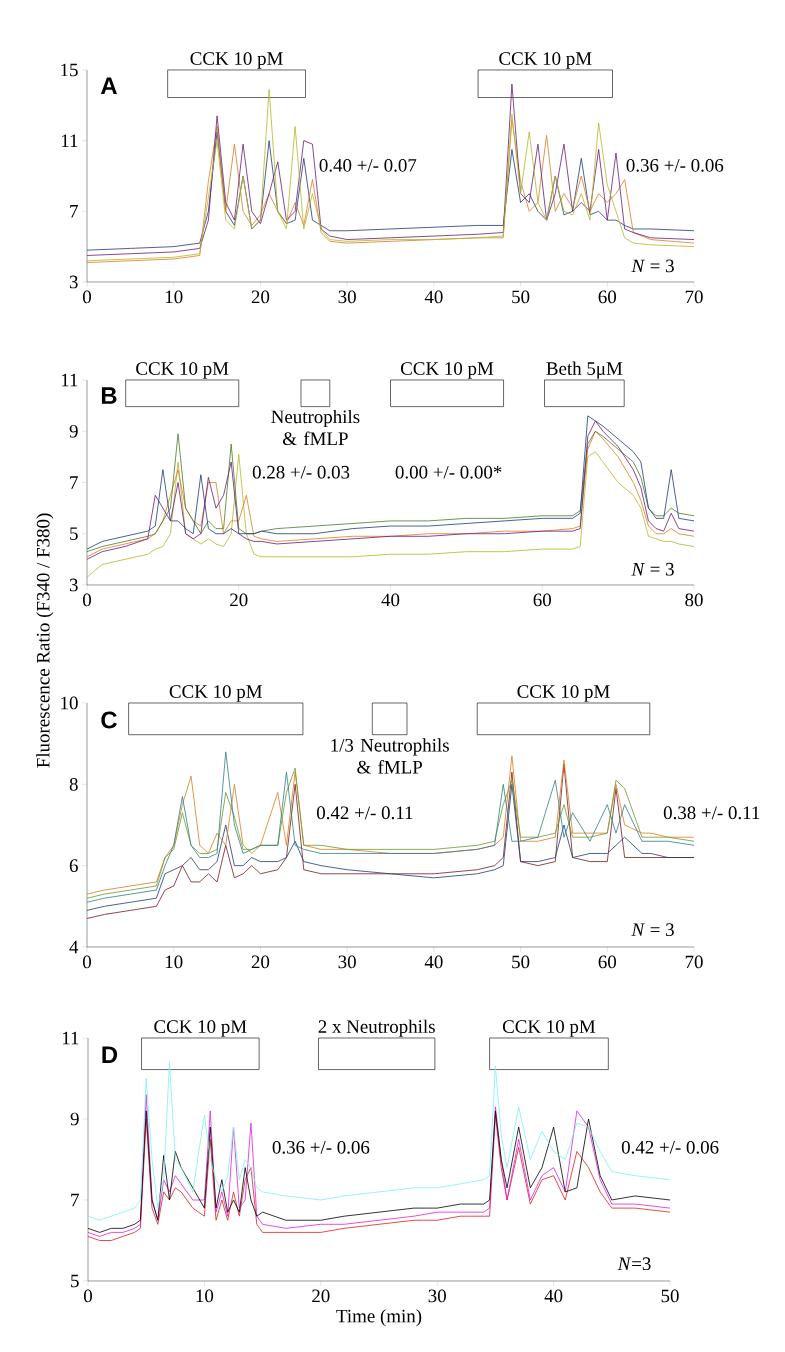  I want to click on annotation: 0.28 +/- 0.03, so click(301, 472).